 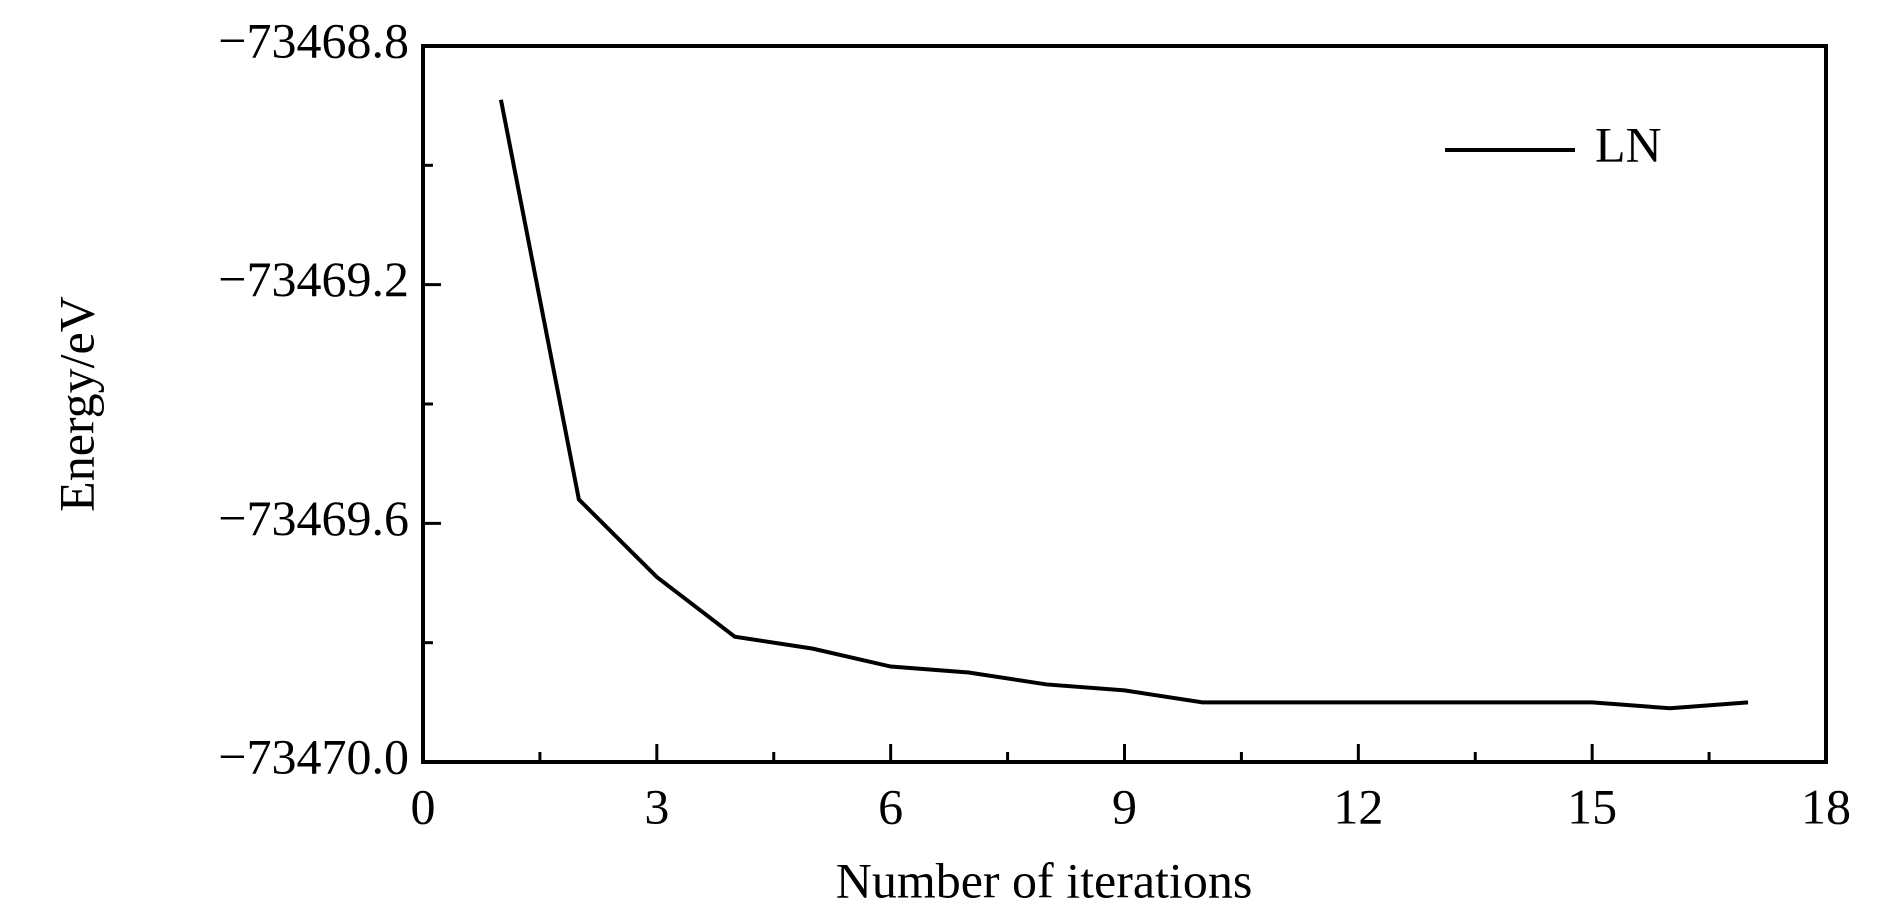 I want to click on x-tick-label: 18, so click(x=1826, y=806).